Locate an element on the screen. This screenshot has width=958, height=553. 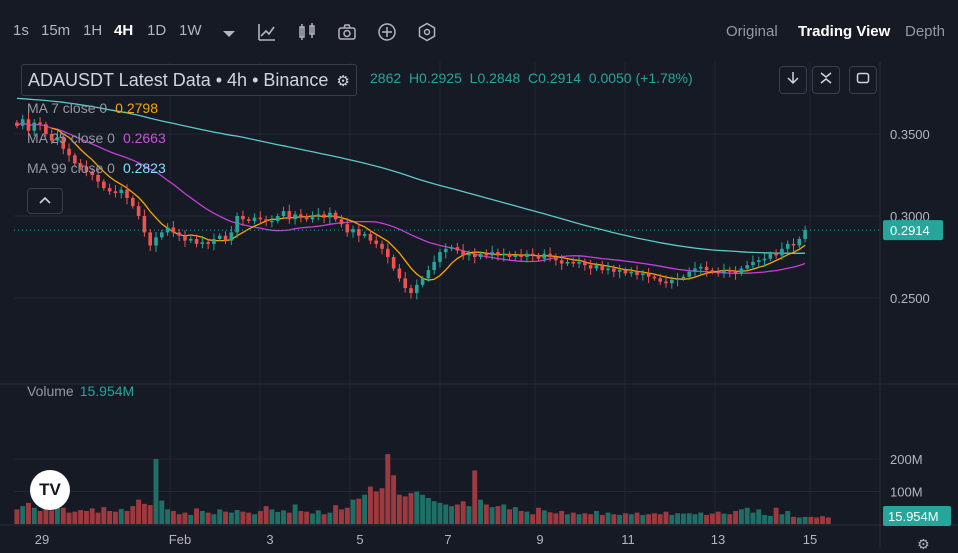
open-value: 2862 is located at coordinates (386, 78).